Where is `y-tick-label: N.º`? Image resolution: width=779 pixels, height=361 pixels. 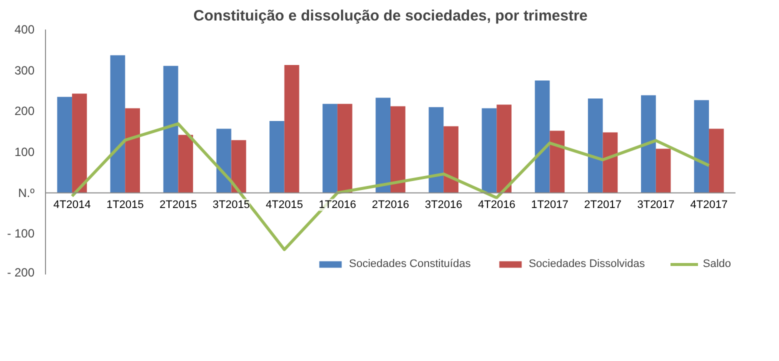 y-tick-label: N.º is located at coordinates (27, 193).